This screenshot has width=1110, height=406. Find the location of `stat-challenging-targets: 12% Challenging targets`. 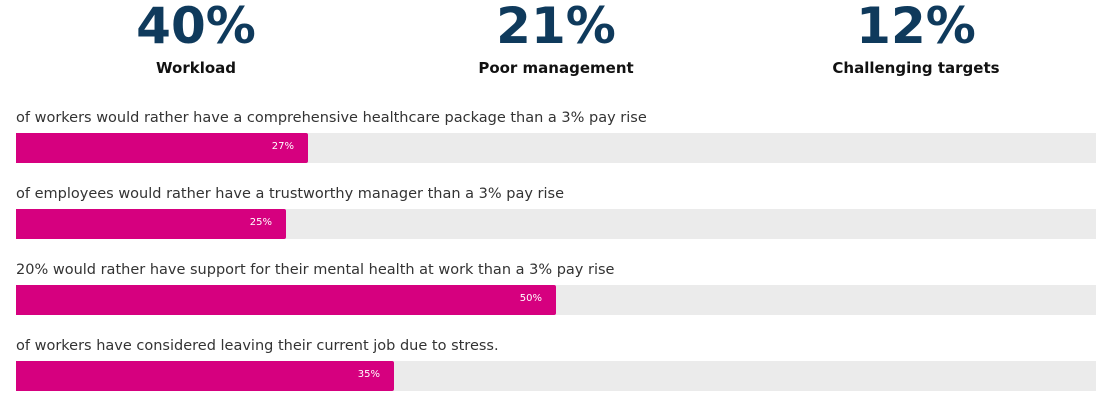

stat-challenging-targets: 12% Challenging targets is located at coordinates (916, 38).